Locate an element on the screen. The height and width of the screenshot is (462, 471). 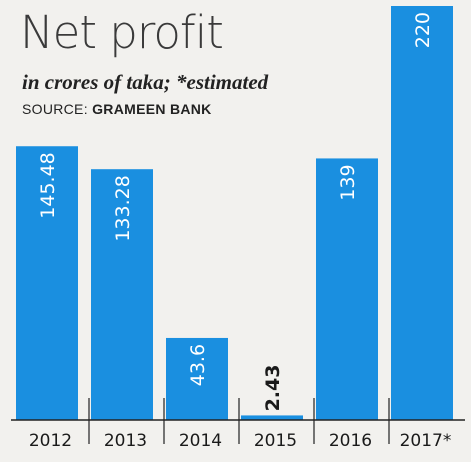
bar-2013 is located at coordinates (122, 294).